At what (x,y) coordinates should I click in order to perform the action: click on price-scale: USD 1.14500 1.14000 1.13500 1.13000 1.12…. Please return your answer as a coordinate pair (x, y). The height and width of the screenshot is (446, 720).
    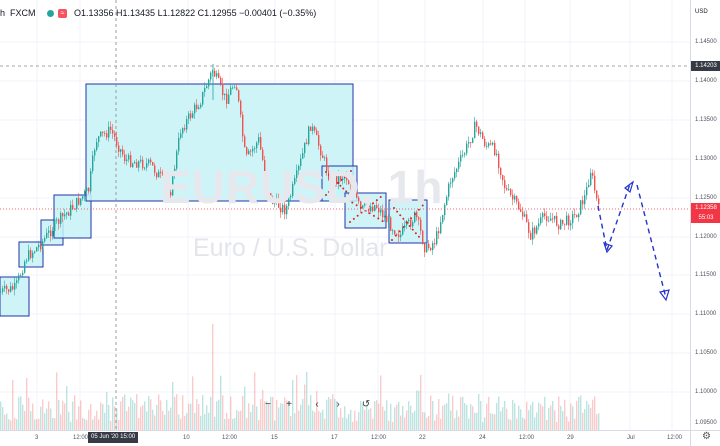
    Looking at the image, I should click on (705, 215).